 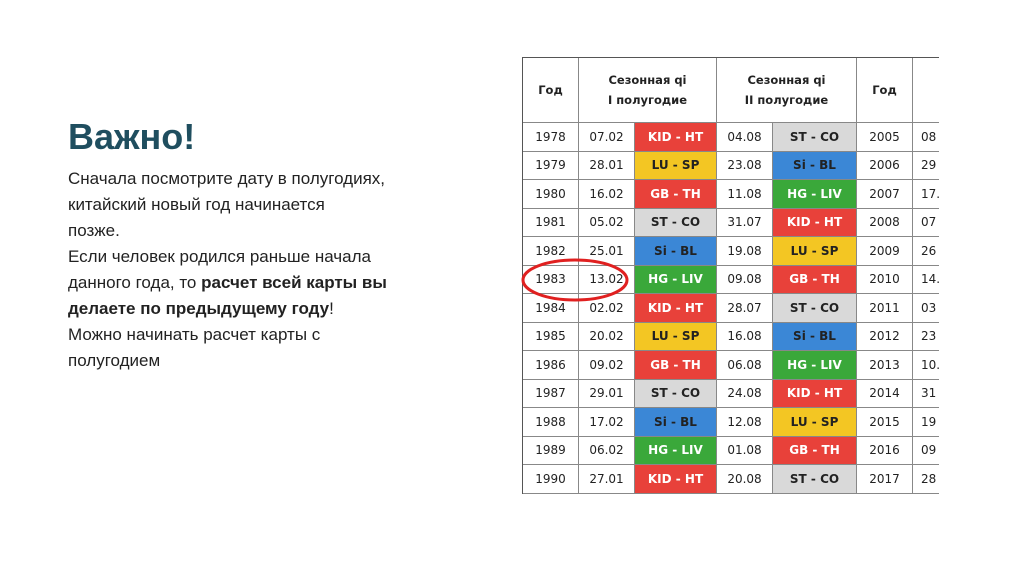 What do you see at coordinates (227, 231) in the screenshot?
I see `body-line: позже.` at bounding box center [227, 231].